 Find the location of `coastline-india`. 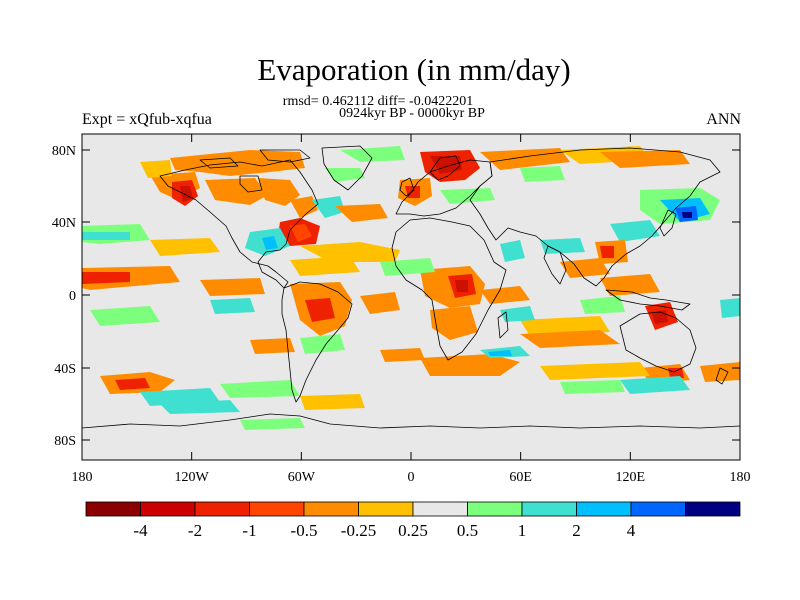

coastline-india is located at coordinates (555, 265).